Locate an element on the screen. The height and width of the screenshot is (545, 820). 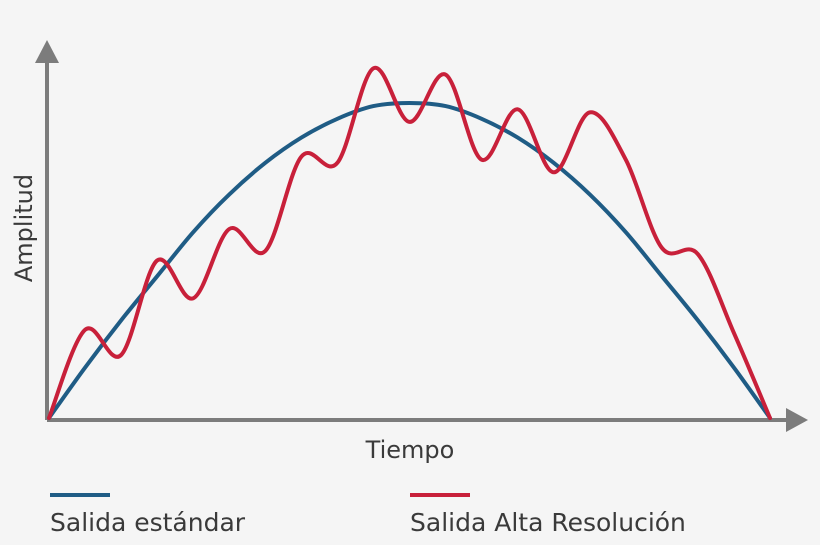
legend-swatch-high-resolution is located at coordinates (440, 495).